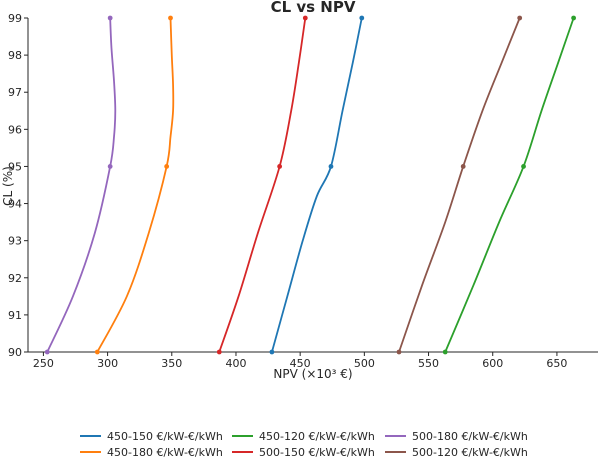  What do you see at coordinates (15, 315) in the screenshot?
I see `y-tick-label: 91` at bounding box center [15, 315].